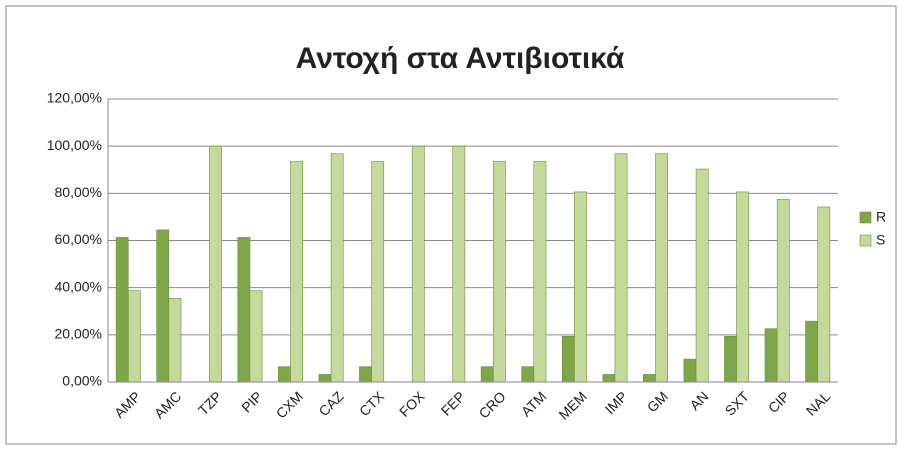  I want to click on legend-label: R, so click(881, 217).